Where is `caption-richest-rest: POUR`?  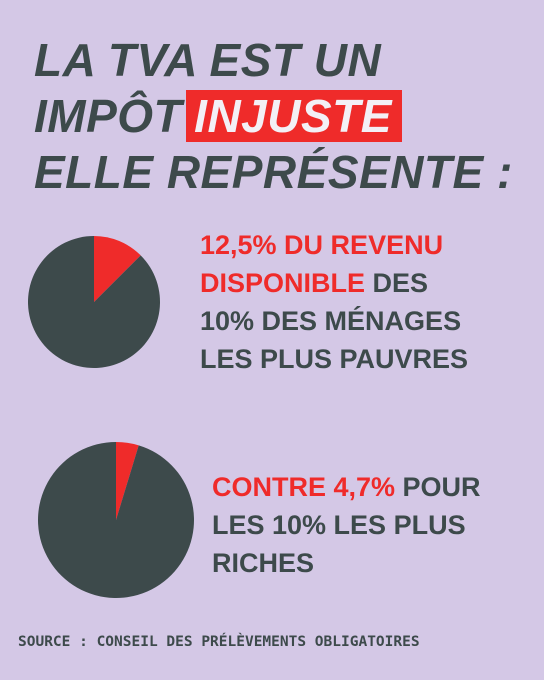 caption-richest-rest: POUR is located at coordinates (438, 487).